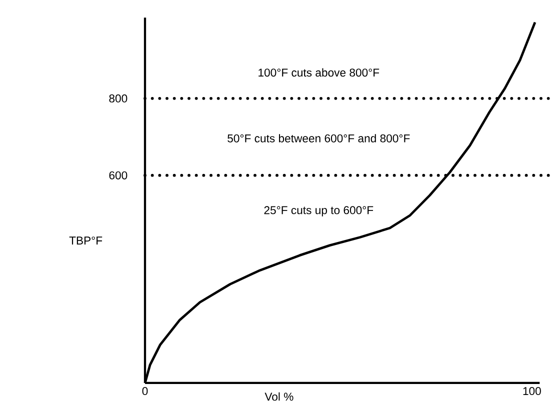 The height and width of the screenshot is (410, 558). I want to click on x-tick-label: 0, so click(145, 391).